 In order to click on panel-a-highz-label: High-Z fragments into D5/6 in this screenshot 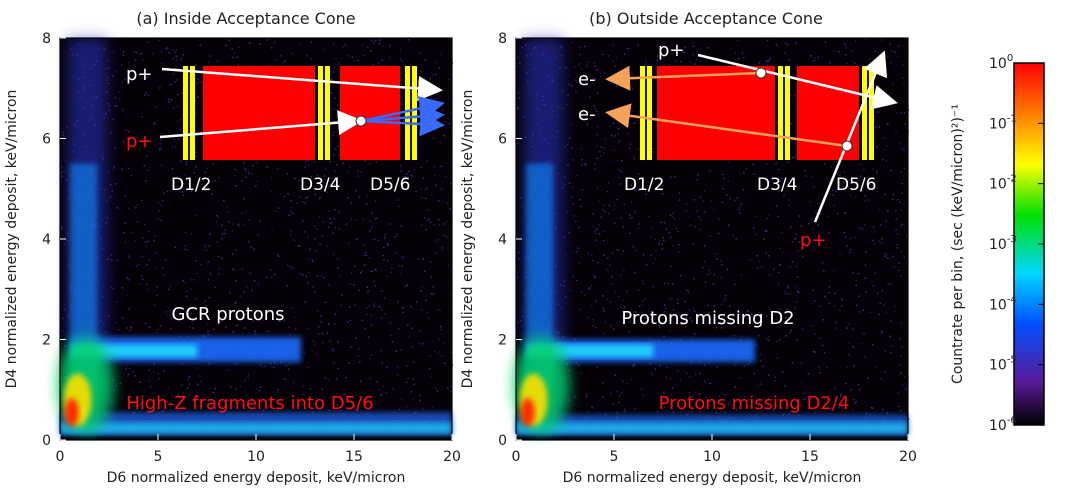, I will do `click(249, 403)`.